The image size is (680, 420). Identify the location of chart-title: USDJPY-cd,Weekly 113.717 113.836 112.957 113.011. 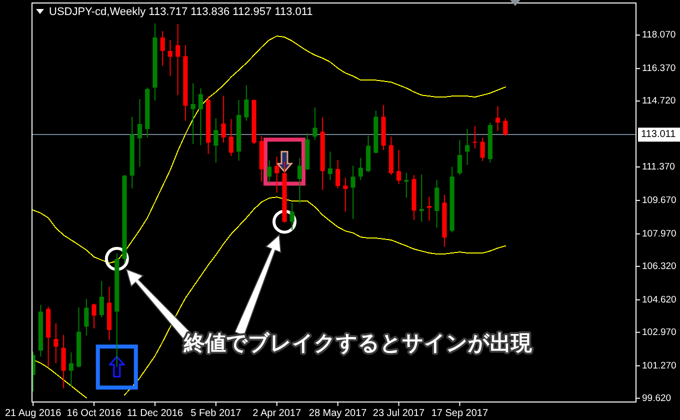
(181, 12).